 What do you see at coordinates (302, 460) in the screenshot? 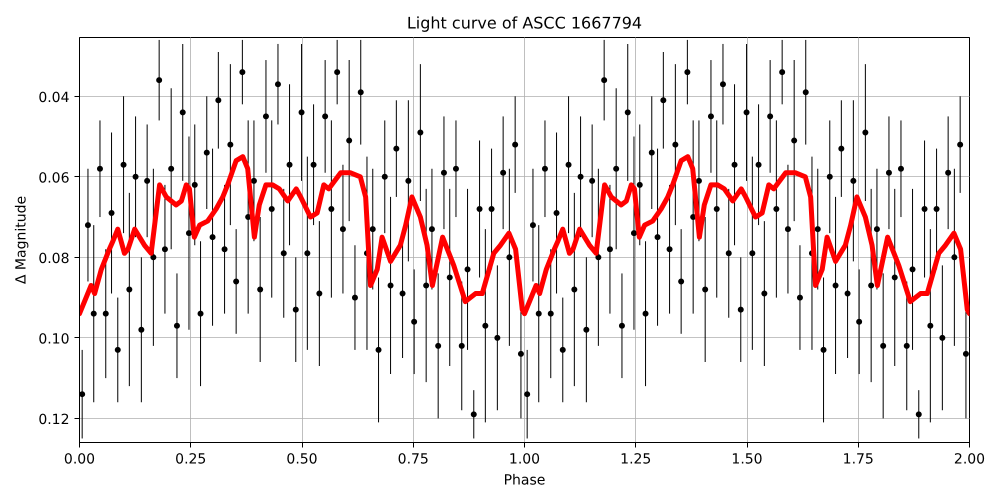
I see `x-tick-label: 0.50` at bounding box center [302, 460].